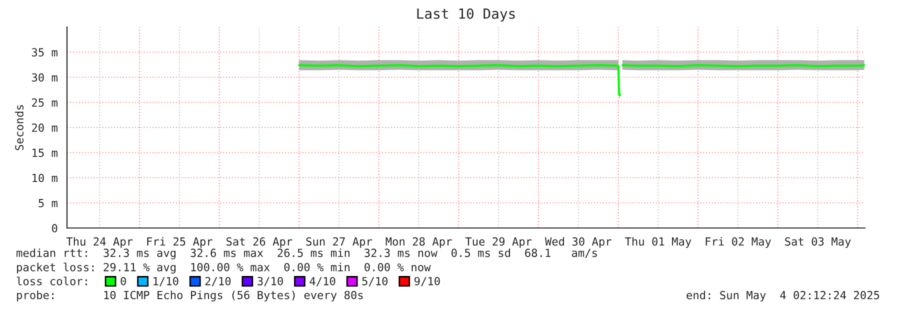 The width and height of the screenshot is (897, 310). What do you see at coordinates (783, 296) in the screenshot?
I see `text: end: Sun May 4 02:12:24 2025` at bounding box center [783, 296].